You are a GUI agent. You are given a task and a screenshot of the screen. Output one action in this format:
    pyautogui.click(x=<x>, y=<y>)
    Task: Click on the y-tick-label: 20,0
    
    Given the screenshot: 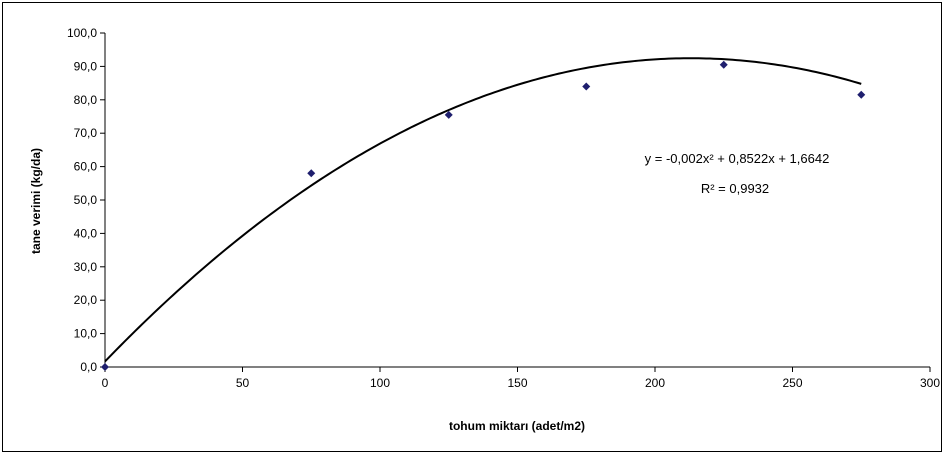 What is the action you would take?
    pyautogui.click(x=86, y=300)
    